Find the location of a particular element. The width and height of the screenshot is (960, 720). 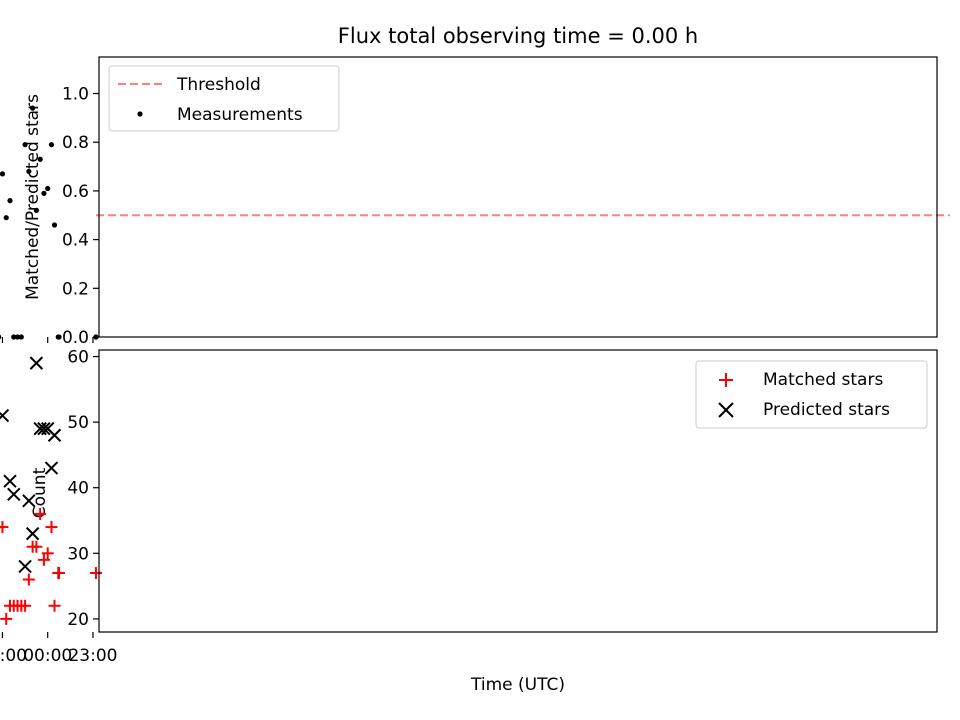

bottom-y-tick-label: 60 is located at coordinates (78, 358).